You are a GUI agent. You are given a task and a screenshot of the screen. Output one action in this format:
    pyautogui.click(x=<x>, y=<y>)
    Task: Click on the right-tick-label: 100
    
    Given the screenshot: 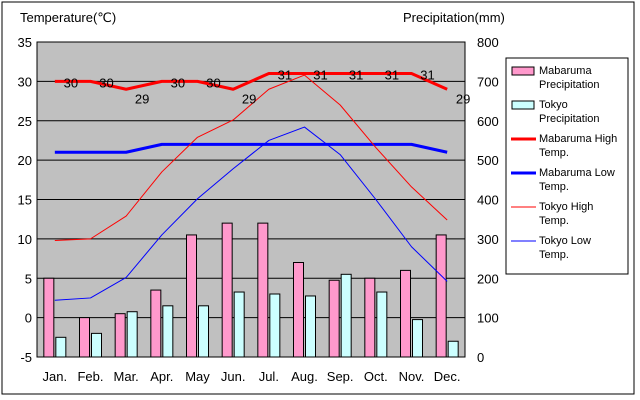 What is the action you would take?
    pyautogui.click(x=488, y=318)
    